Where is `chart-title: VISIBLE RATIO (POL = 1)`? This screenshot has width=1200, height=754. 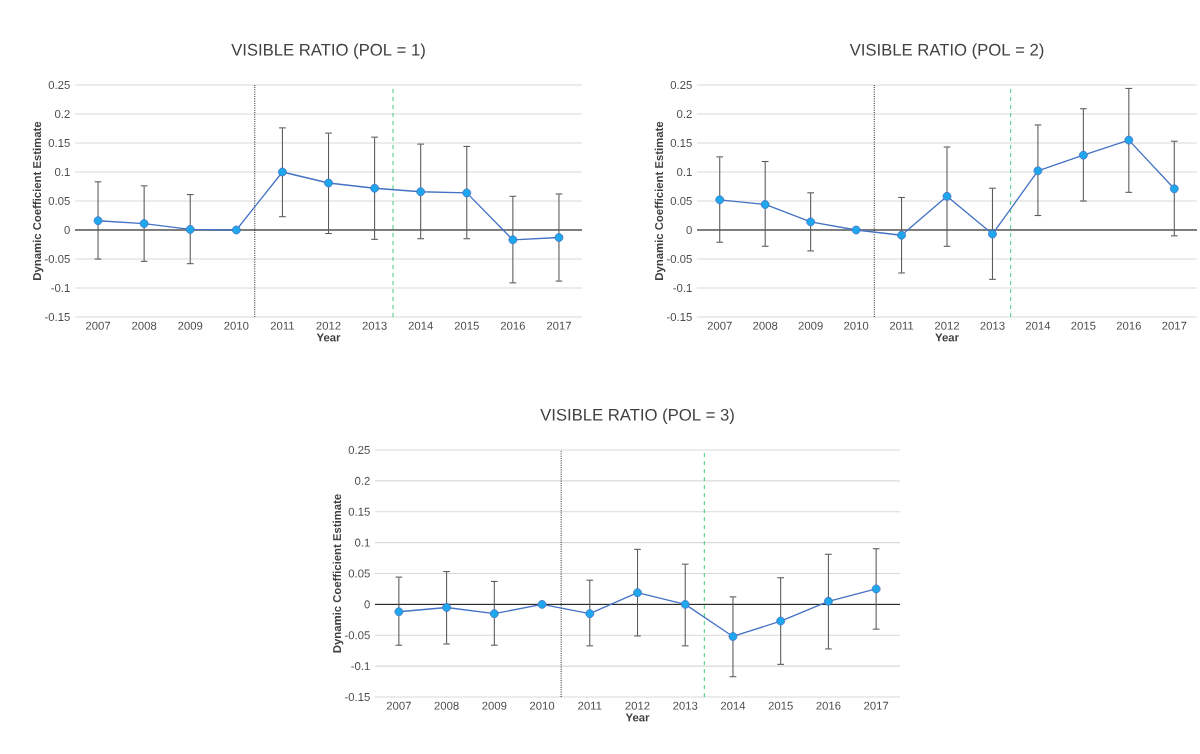
chart-title: VISIBLE RATIO (POL = 1) is located at coordinates (328, 51).